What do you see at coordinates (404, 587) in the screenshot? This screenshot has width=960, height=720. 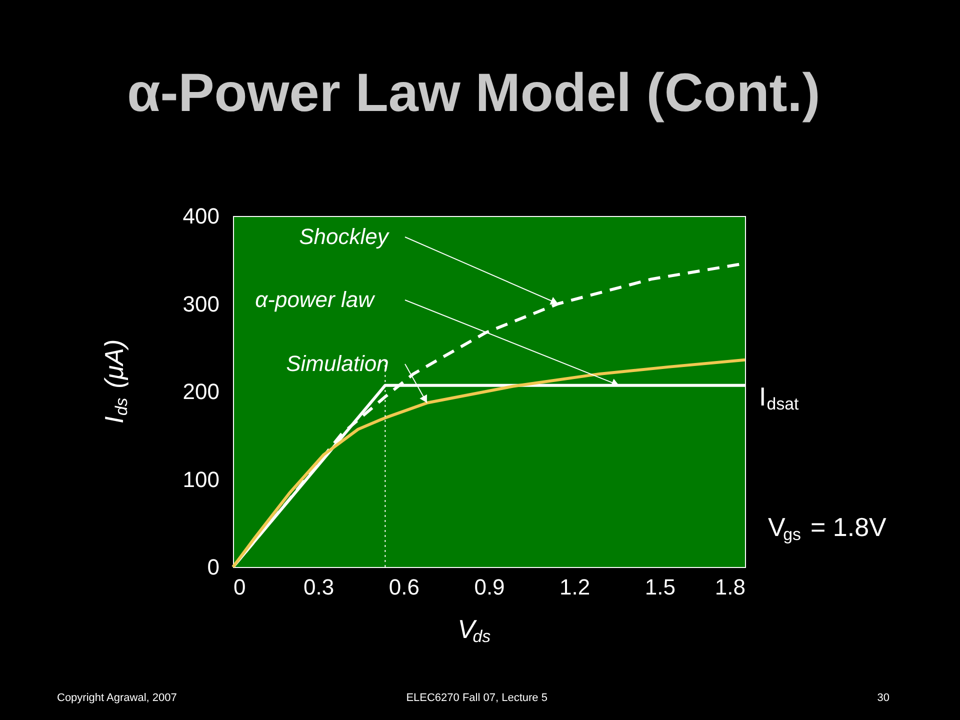 I see `x-tick-label: 0.6` at bounding box center [404, 587].